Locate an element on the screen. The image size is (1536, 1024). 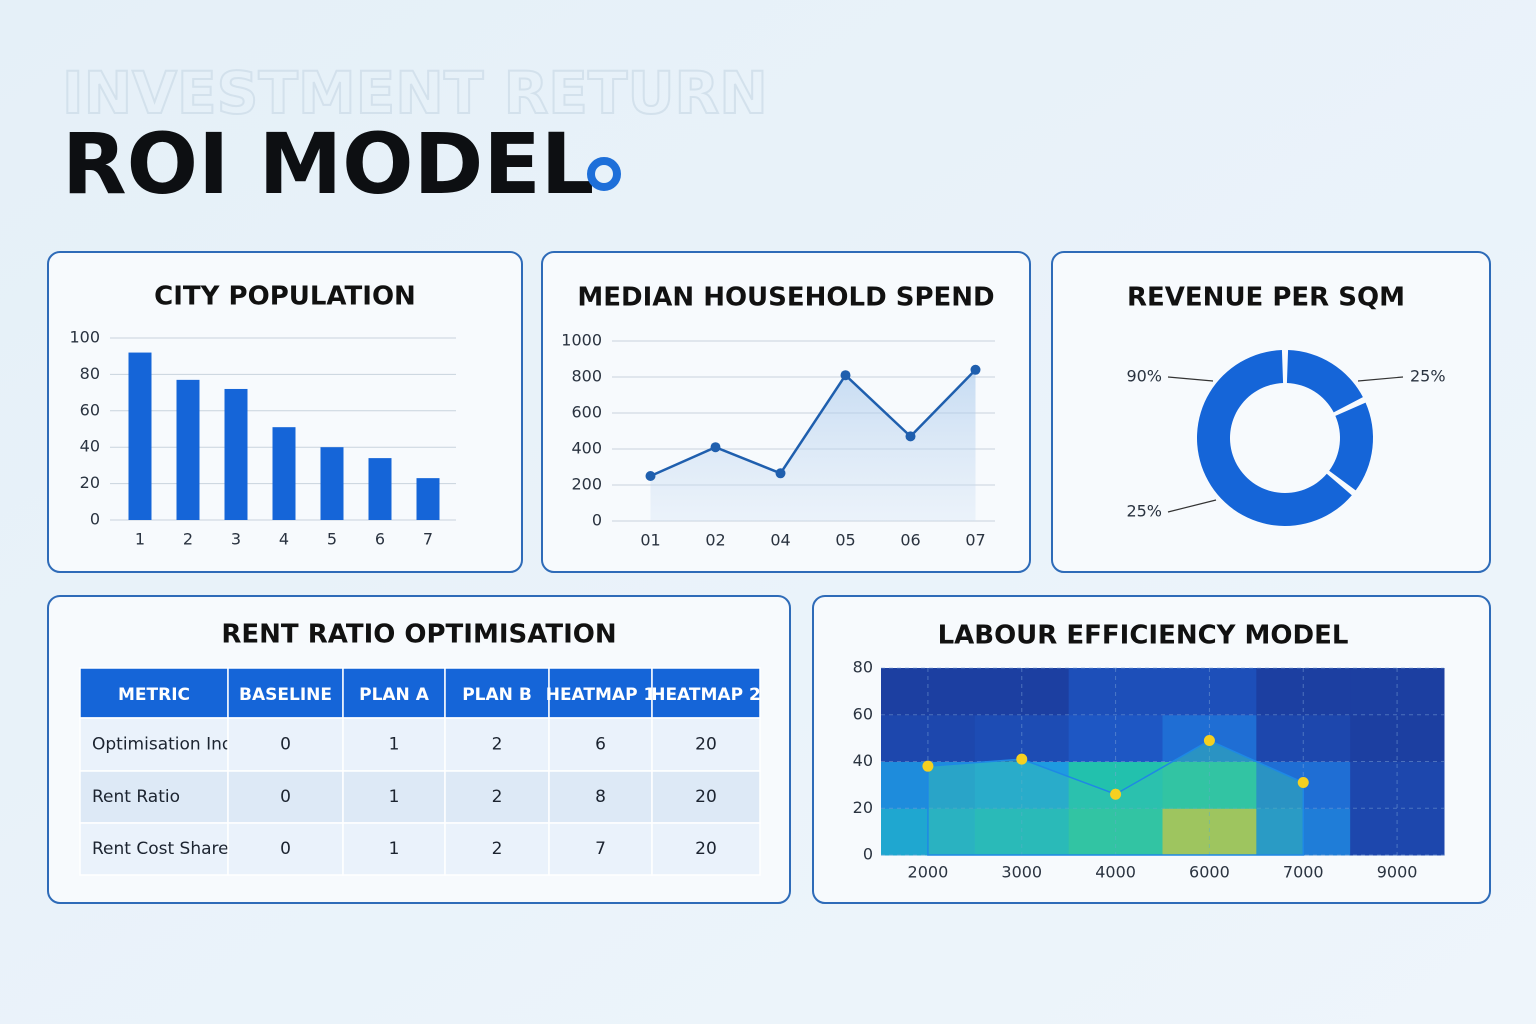
x-tick-label: 7 is located at coordinates (428, 539).